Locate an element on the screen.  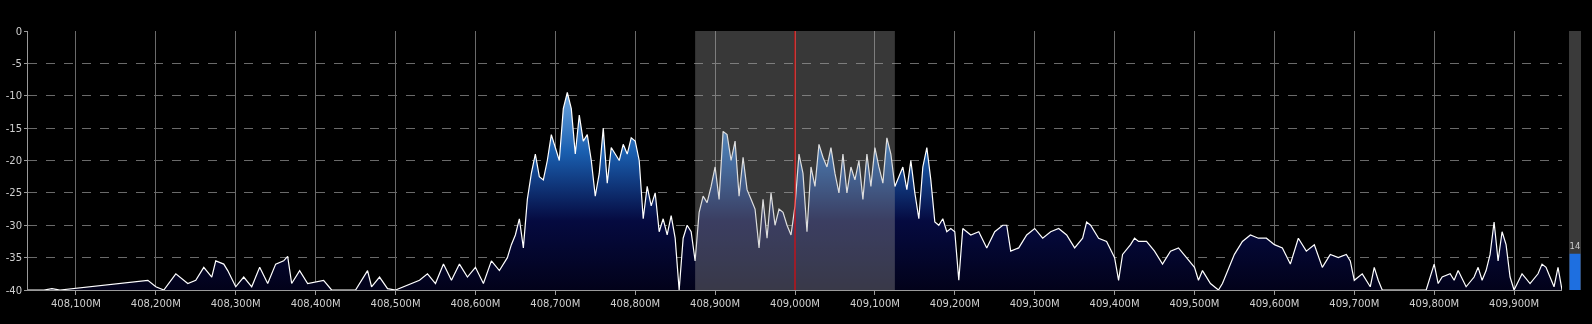
x-tick-label: 409,000M is located at coordinates (795, 303).